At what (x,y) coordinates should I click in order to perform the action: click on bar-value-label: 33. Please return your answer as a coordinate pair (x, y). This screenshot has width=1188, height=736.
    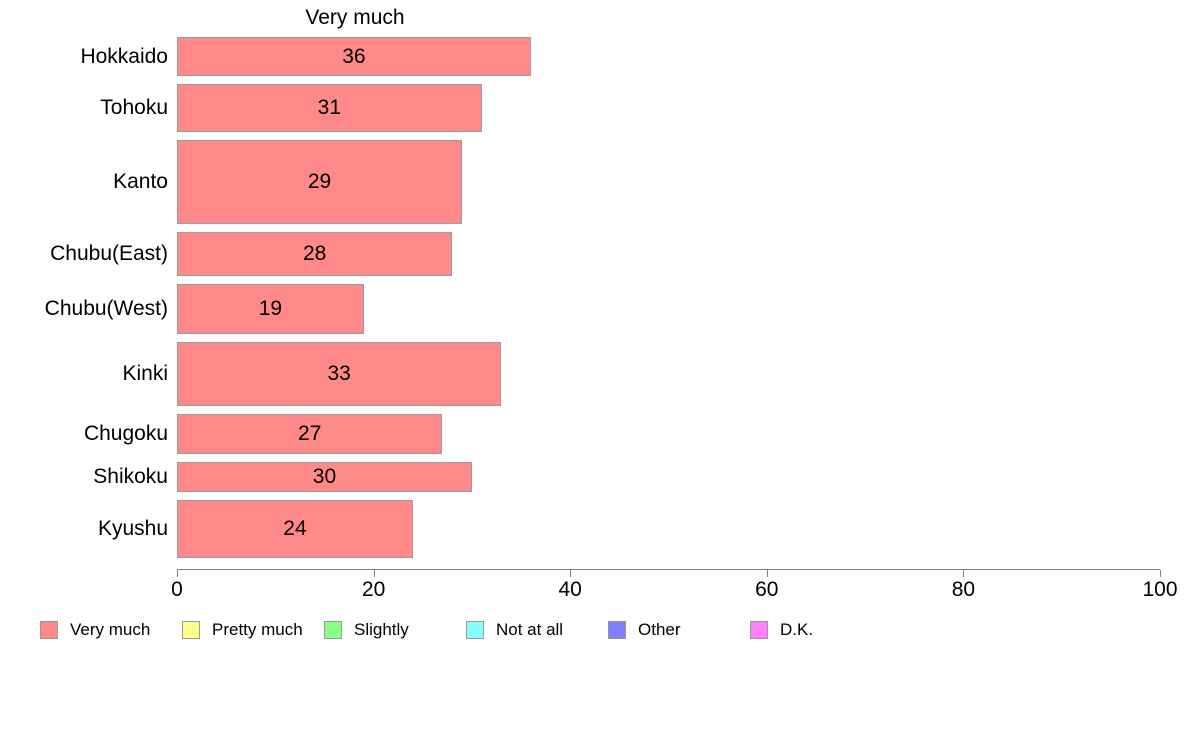
    Looking at the image, I should click on (339, 373).